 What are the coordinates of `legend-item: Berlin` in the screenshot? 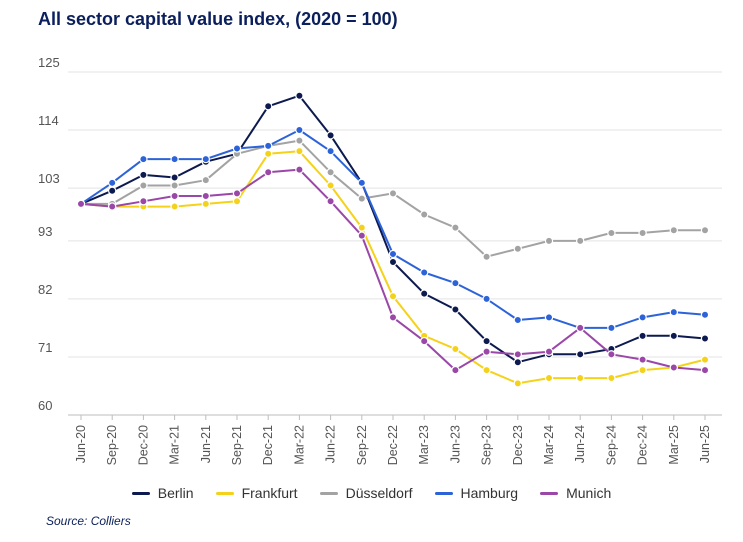 It's located at (162, 493).